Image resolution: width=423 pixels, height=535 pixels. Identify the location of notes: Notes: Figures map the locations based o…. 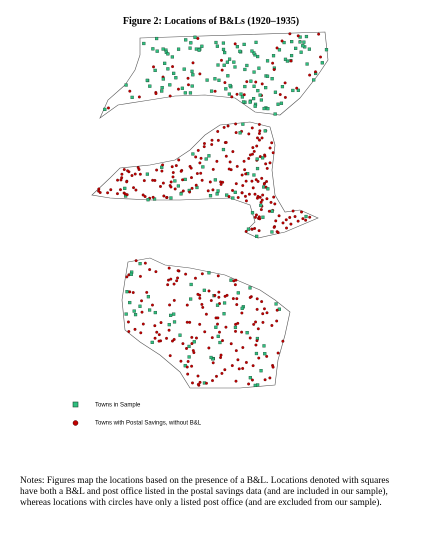
(205, 492).